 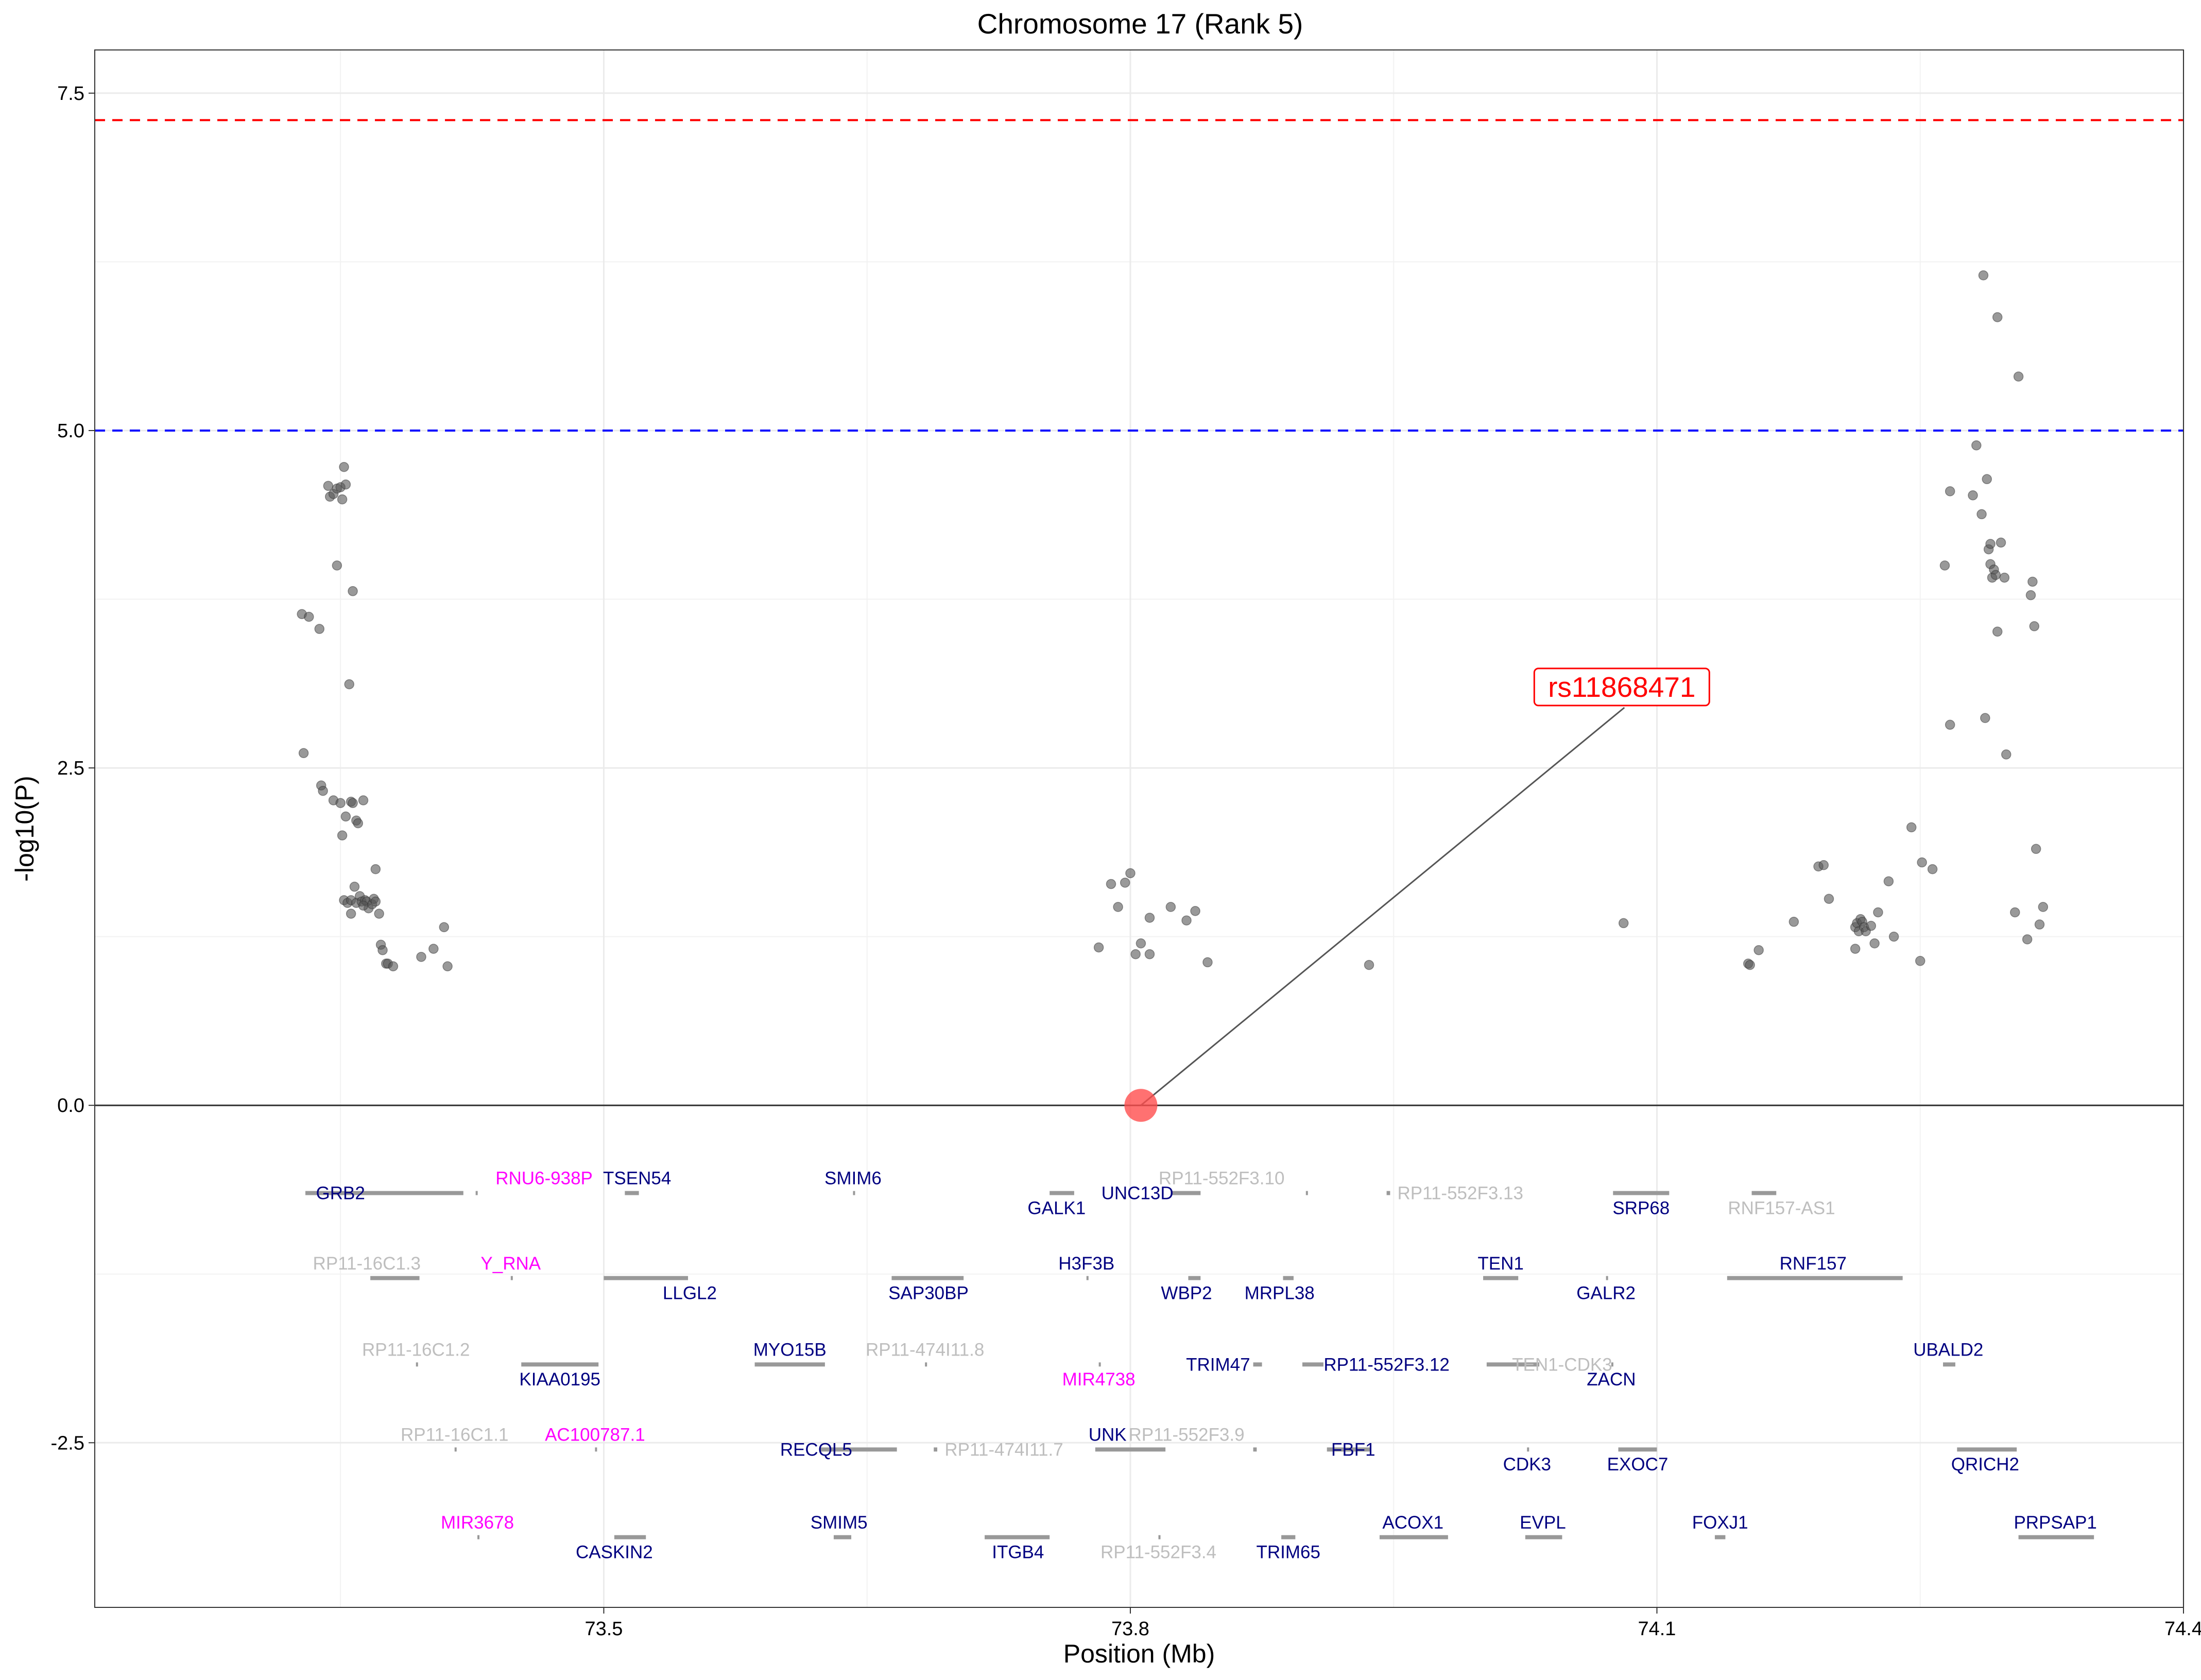 What do you see at coordinates (1412, 1523) in the screenshot?
I see `gene-label: ACOX1` at bounding box center [1412, 1523].